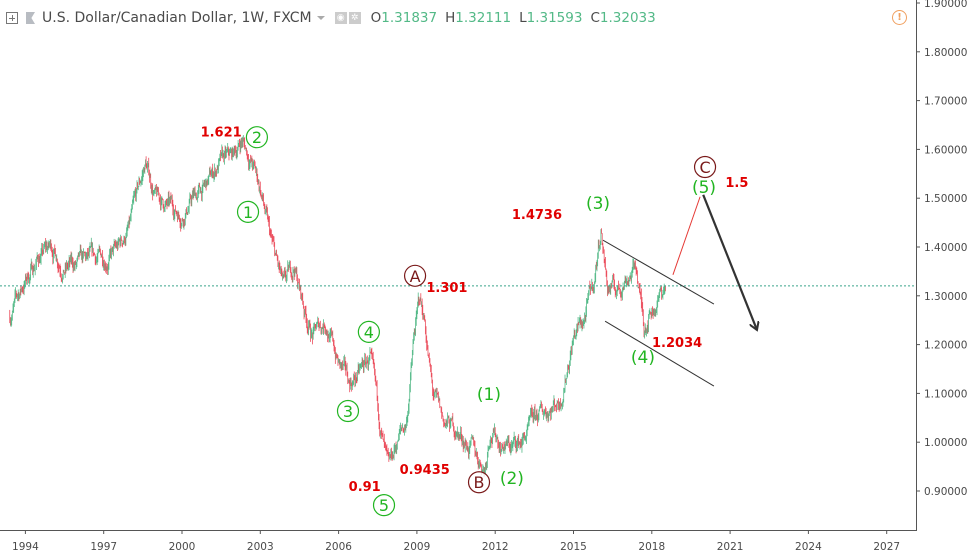 This screenshot has height=556, width=969. What do you see at coordinates (686, 235) in the screenshot?
I see `projection-red-line` at bounding box center [686, 235].